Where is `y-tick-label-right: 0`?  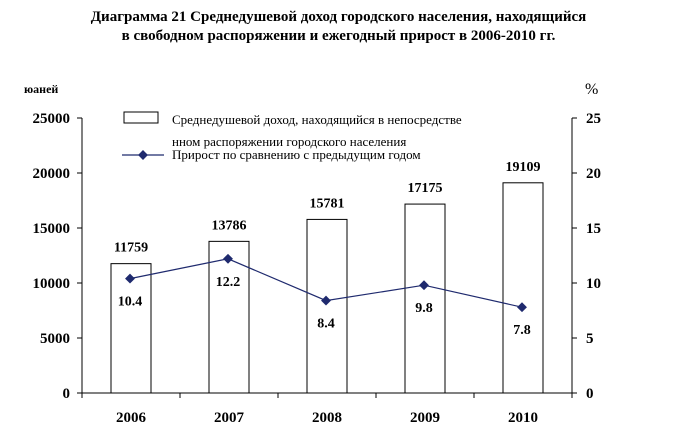
y-tick-label-right: 0 is located at coordinates (590, 394).